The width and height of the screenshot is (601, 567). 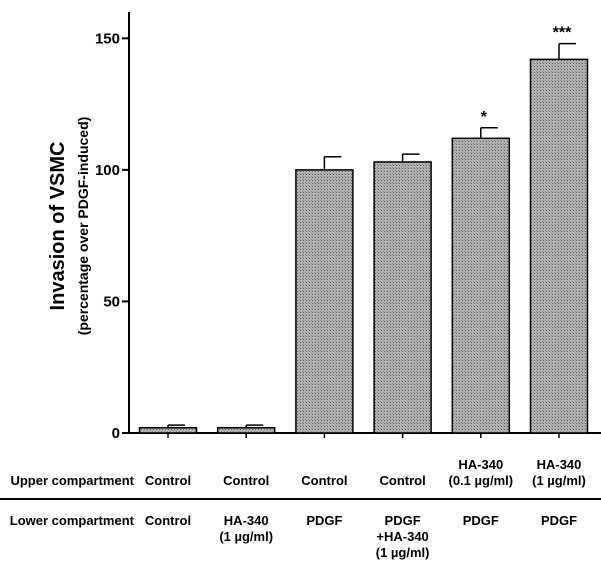 What do you see at coordinates (111, 301) in the screenshot?
I see `y-tick-label: 50` at bounding box center [111, 301].